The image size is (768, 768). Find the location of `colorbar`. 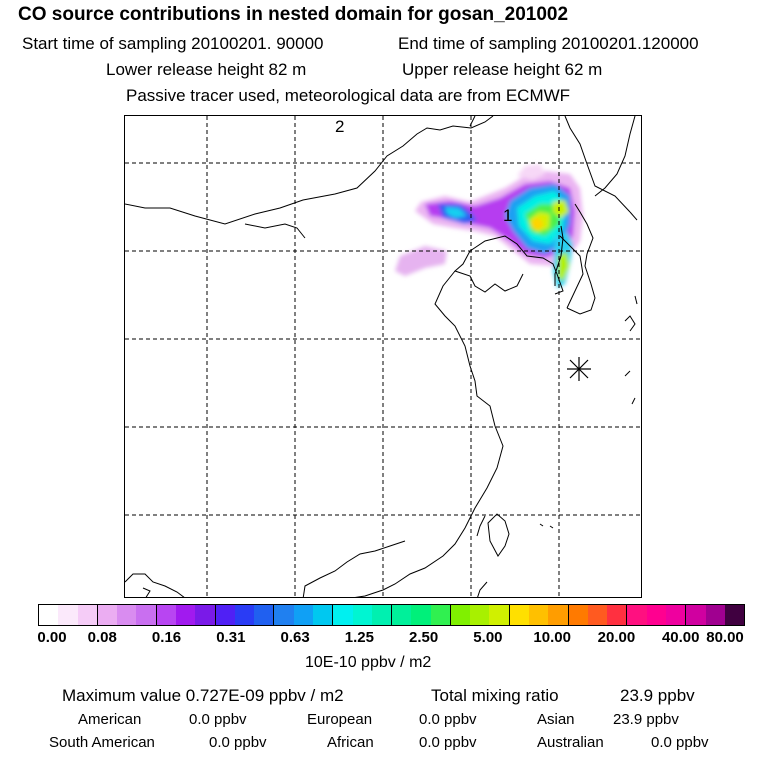

colorbar is located at coordinates (391, 615).